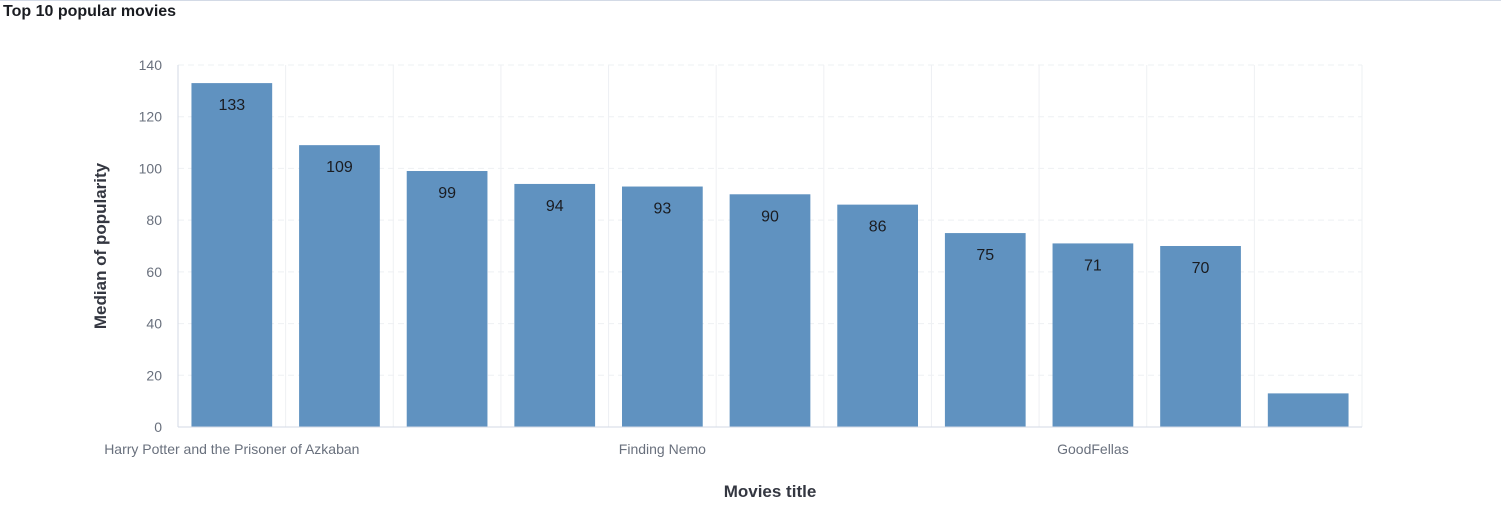  What do you see at coordinates (555, 206) in the screenshot?
I see `bar-value-label: 94` at bounding box center [555, 206].